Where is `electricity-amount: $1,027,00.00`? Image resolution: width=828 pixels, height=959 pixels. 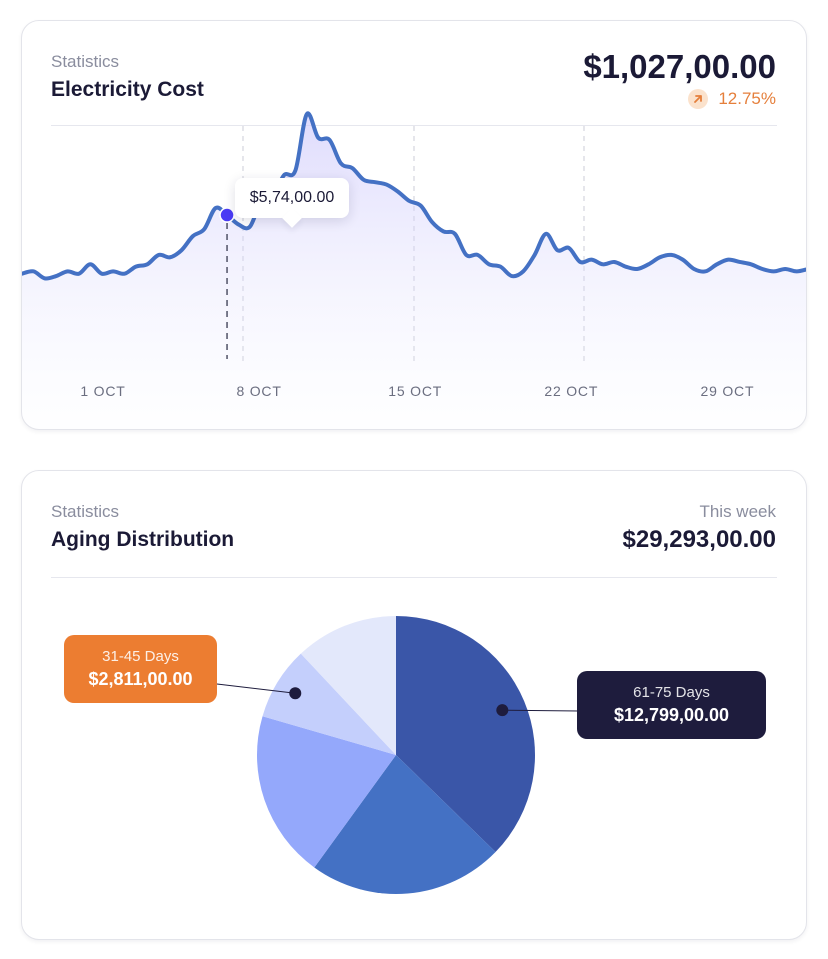
electricity-amount: $1,027,00.00 is located at coordinates (679, 66).